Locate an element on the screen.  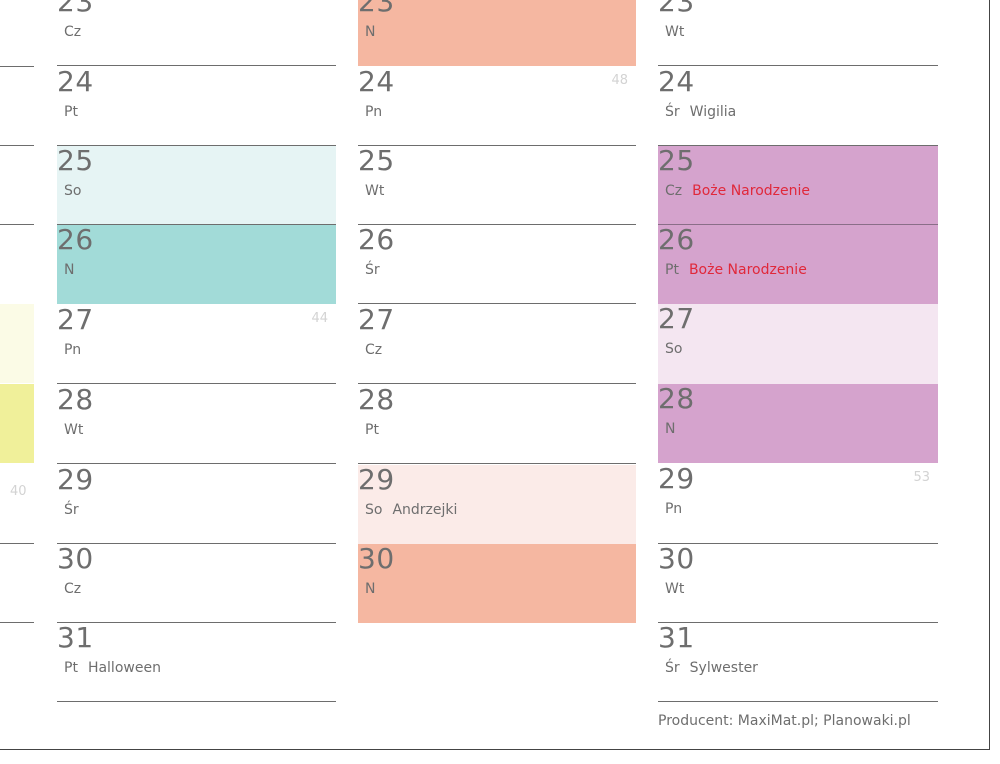
day-cell-weekend: 27 So is located at coordinates (798, 344).